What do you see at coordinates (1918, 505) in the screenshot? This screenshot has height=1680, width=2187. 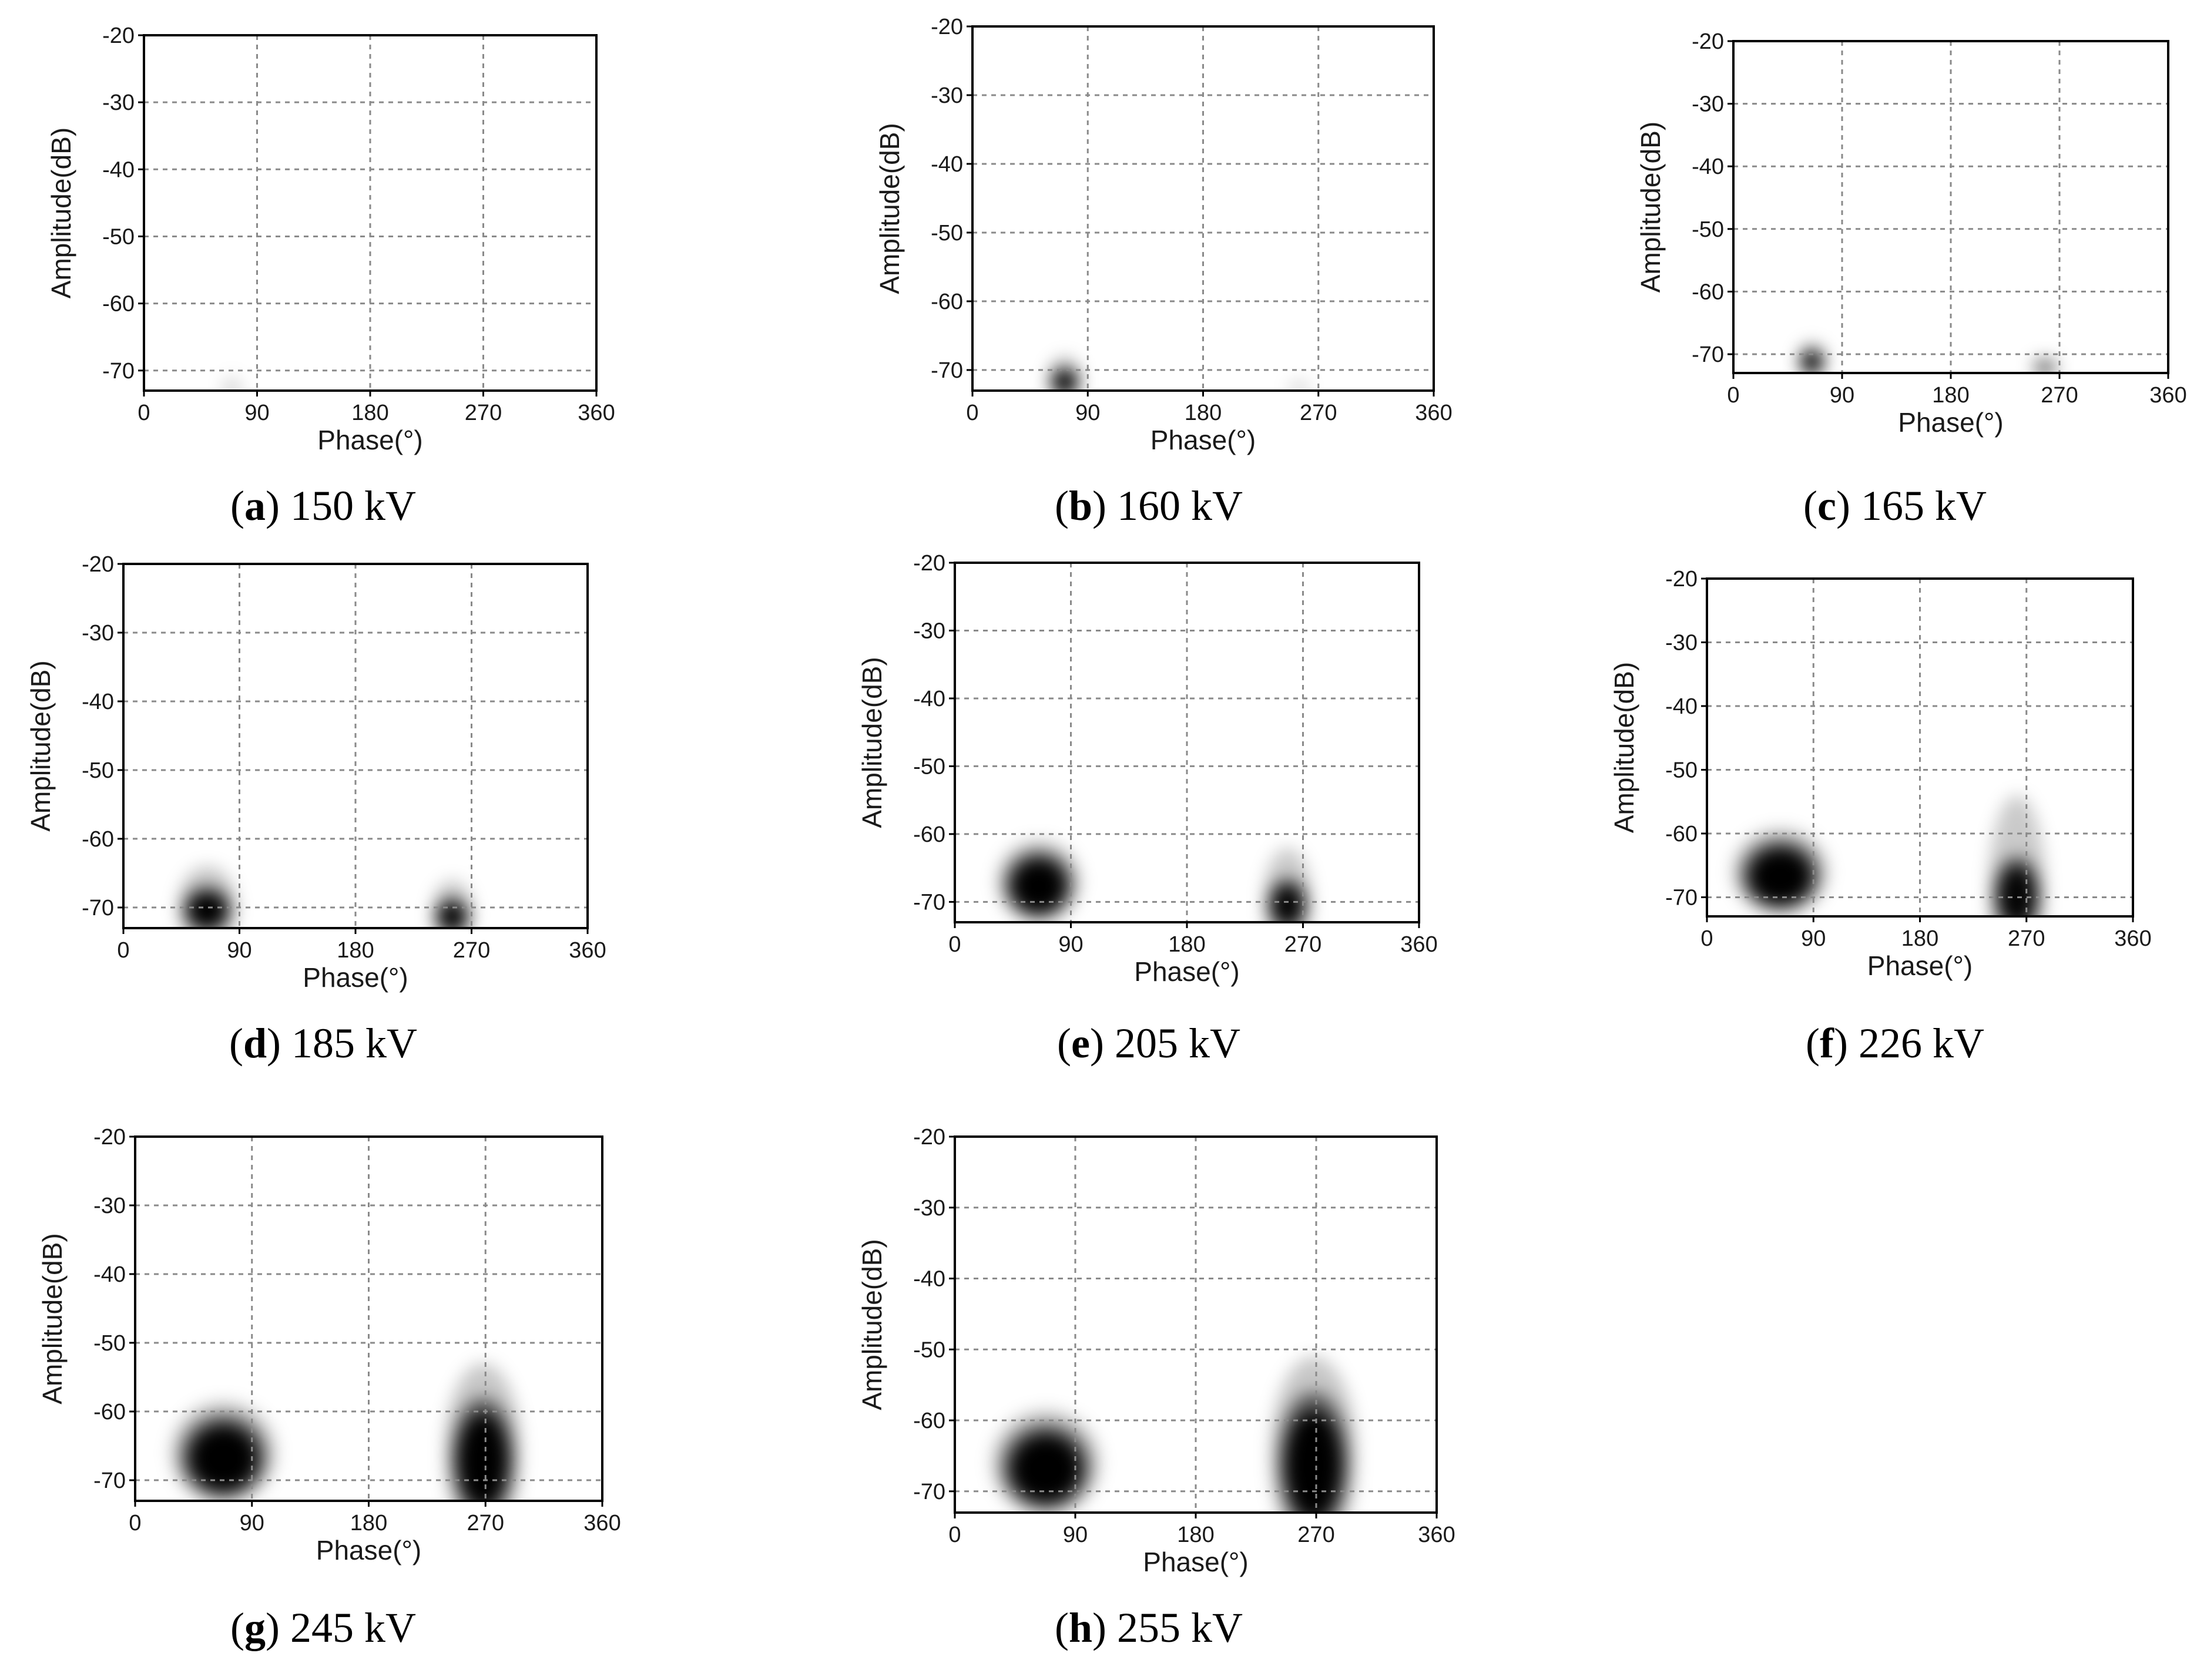 I see `caption-voltage: 165 kV` at bounding box center [1918, 505].